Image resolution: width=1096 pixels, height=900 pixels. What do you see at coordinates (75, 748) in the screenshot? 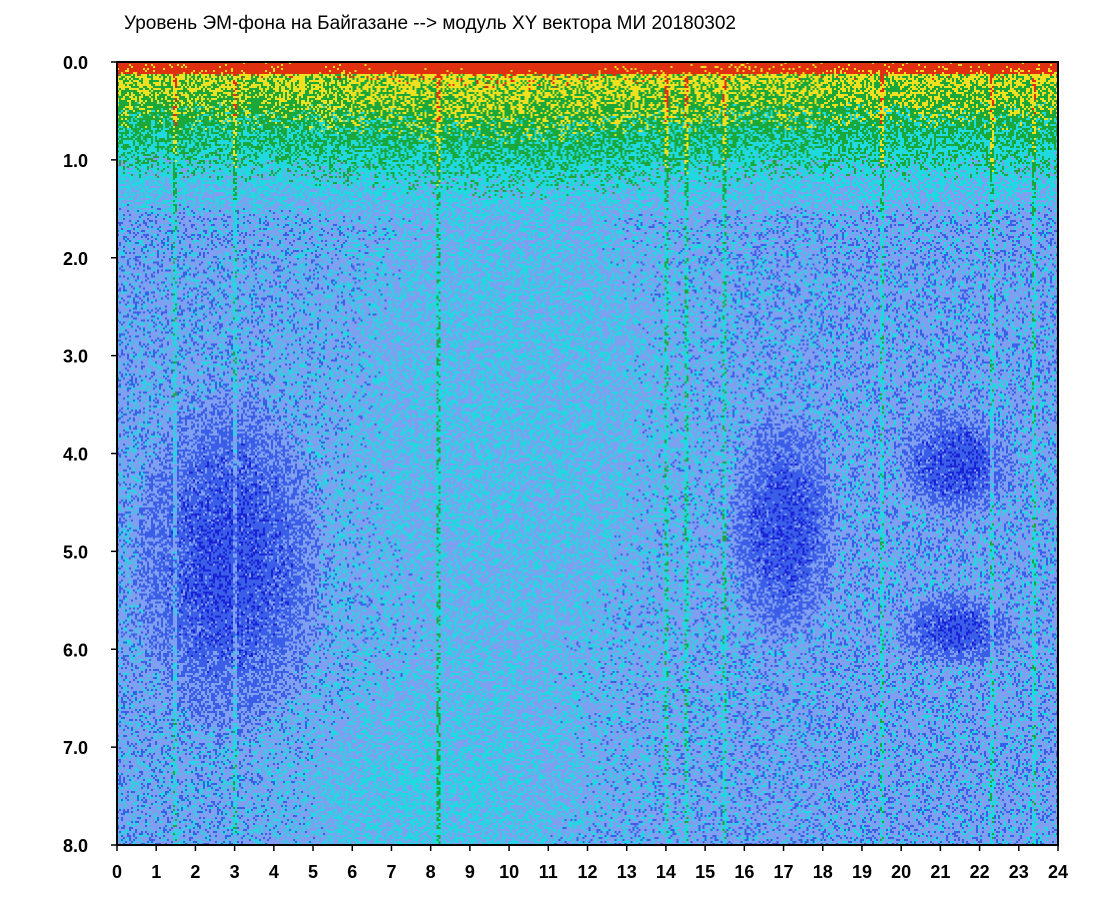
I see `y-tick-label: 7.0` at bounding box center [75, 748].